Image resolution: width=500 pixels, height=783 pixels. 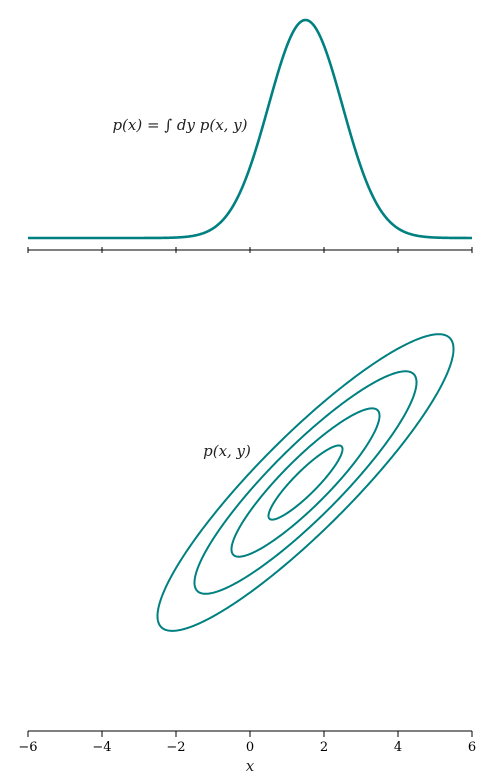 What do you see at coordinates (324, 747) in the screenshot?
I see `x-tick-label: 2` at bounding box center [324, 747].